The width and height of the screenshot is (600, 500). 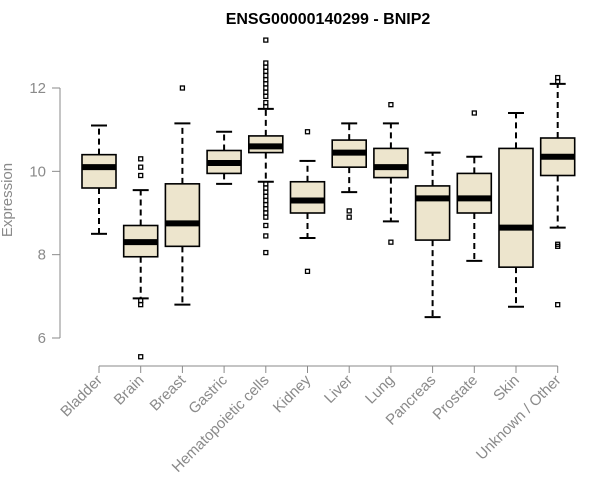 What do you see at coordinates (129, 390) in the screenshot?
I see `x-tick-label: Brain` at bounding box center [129, 390].